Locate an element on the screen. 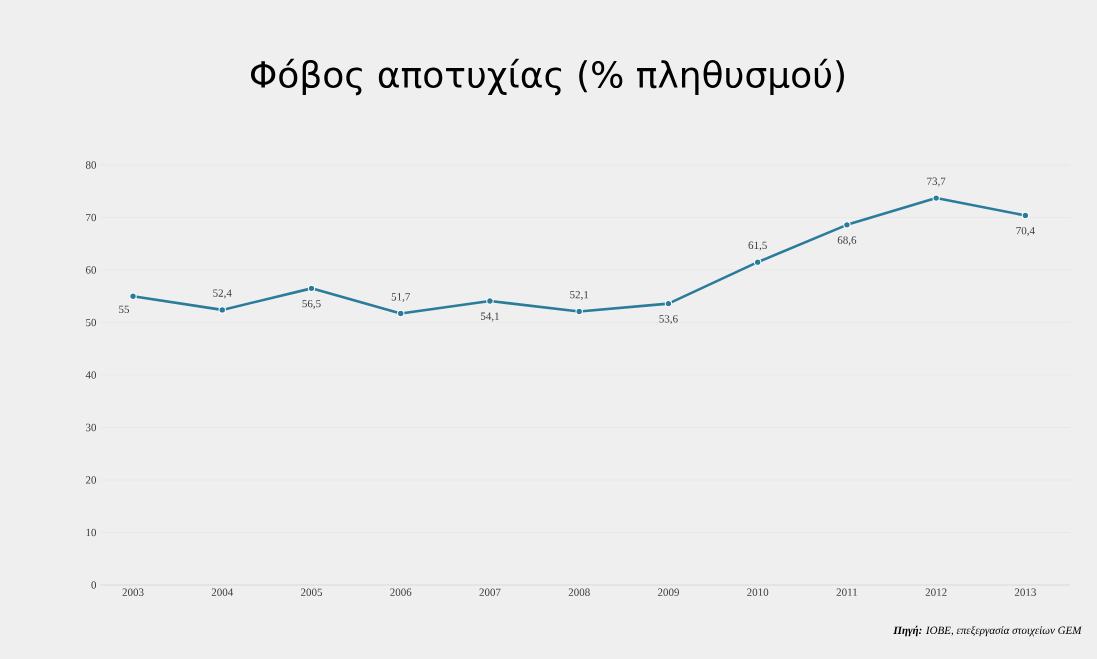 The height and width of the screenshot is (659, 1097). y-tick-label: 30 is located at coordinates (91, 427).